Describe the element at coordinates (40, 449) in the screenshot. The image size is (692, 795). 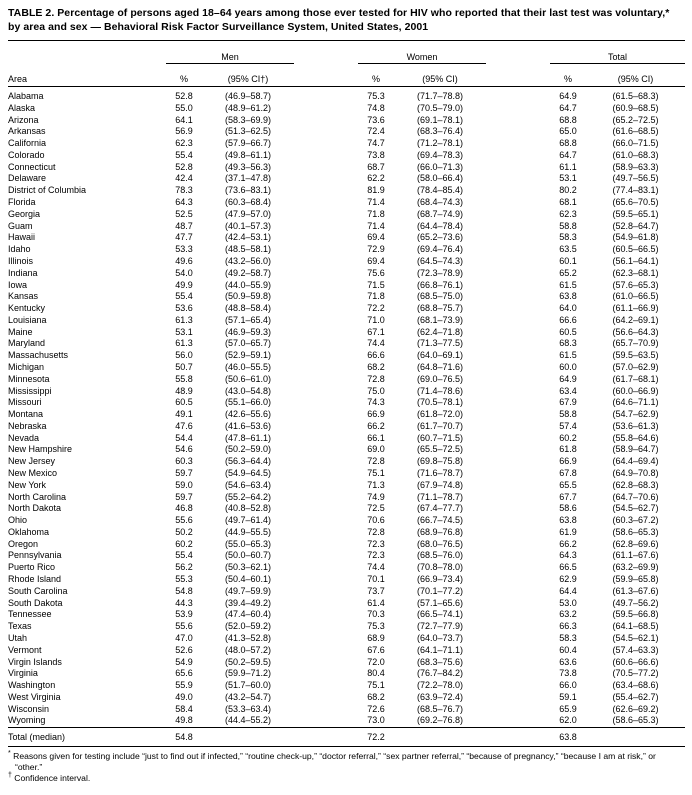
I see `area-cell: New Hampshire` at that location.